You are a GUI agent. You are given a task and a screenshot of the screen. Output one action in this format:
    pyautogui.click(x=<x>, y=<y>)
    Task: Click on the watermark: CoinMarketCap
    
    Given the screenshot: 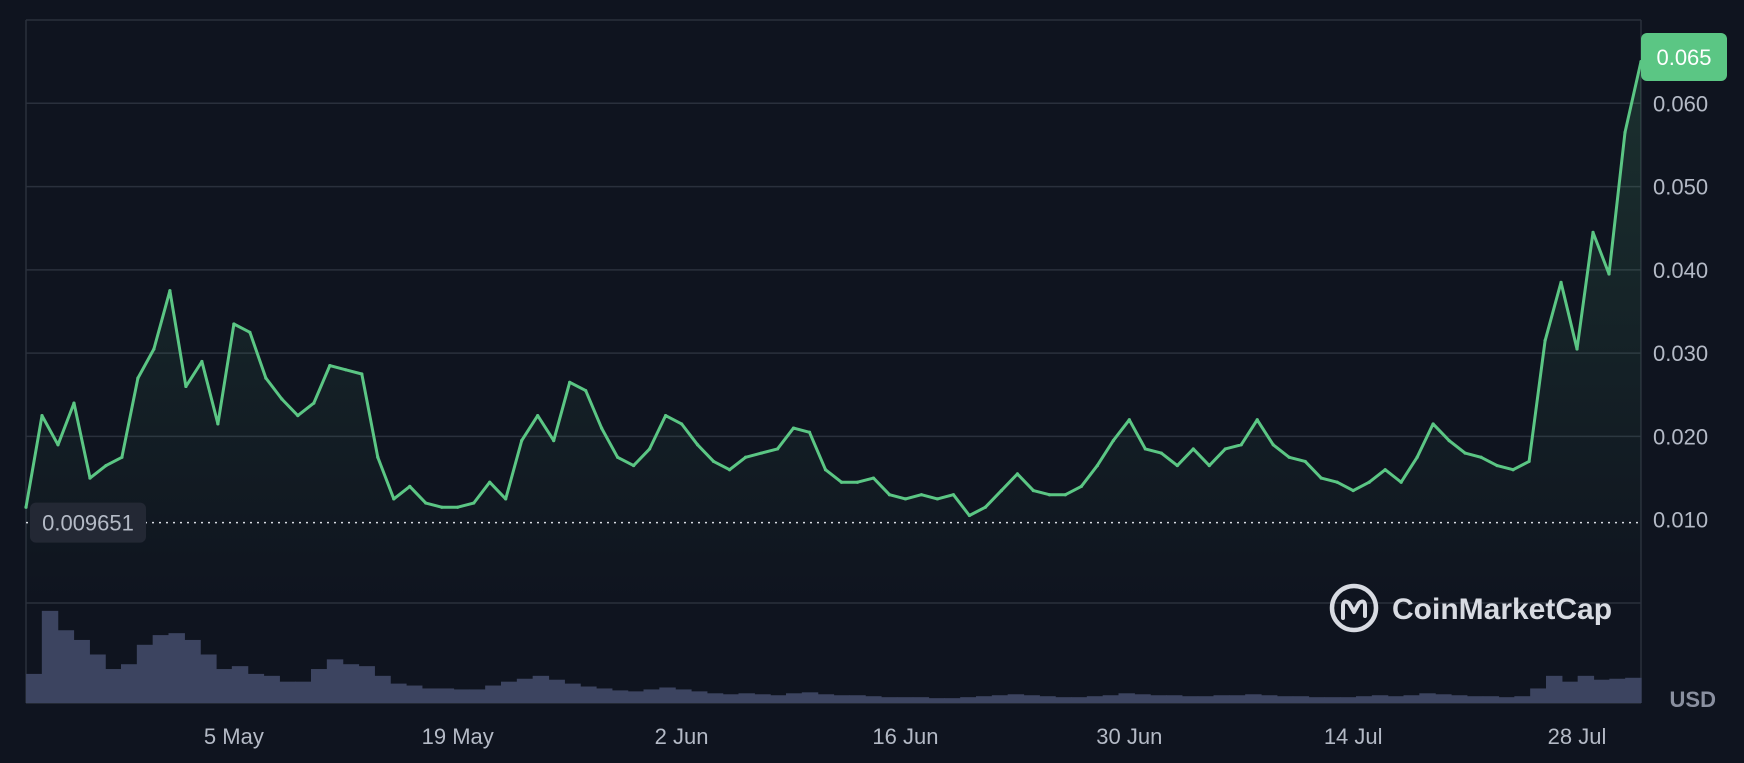 What is the action you would take?
    pyautogui.click(x=1470, y=608)
    